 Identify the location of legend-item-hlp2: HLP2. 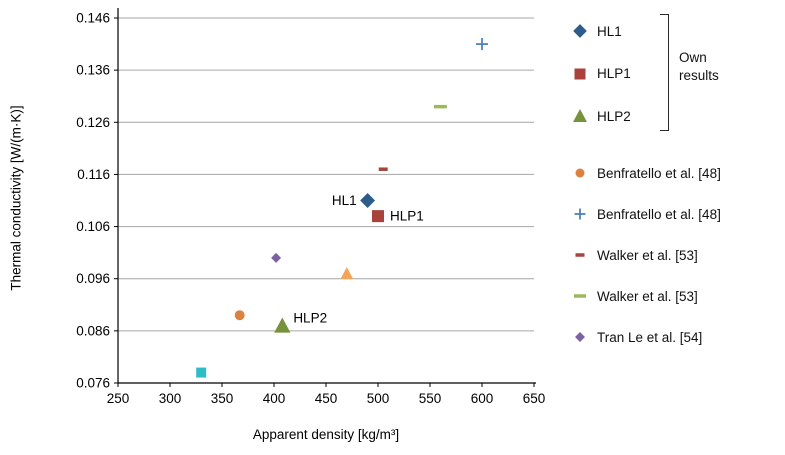
(600, 116).